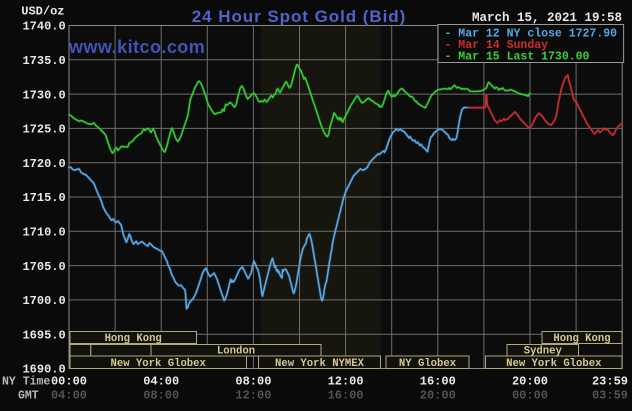 This screenshot has width=632, height=411. I want to click on svg-text: 1700.0, so click(43, 301).